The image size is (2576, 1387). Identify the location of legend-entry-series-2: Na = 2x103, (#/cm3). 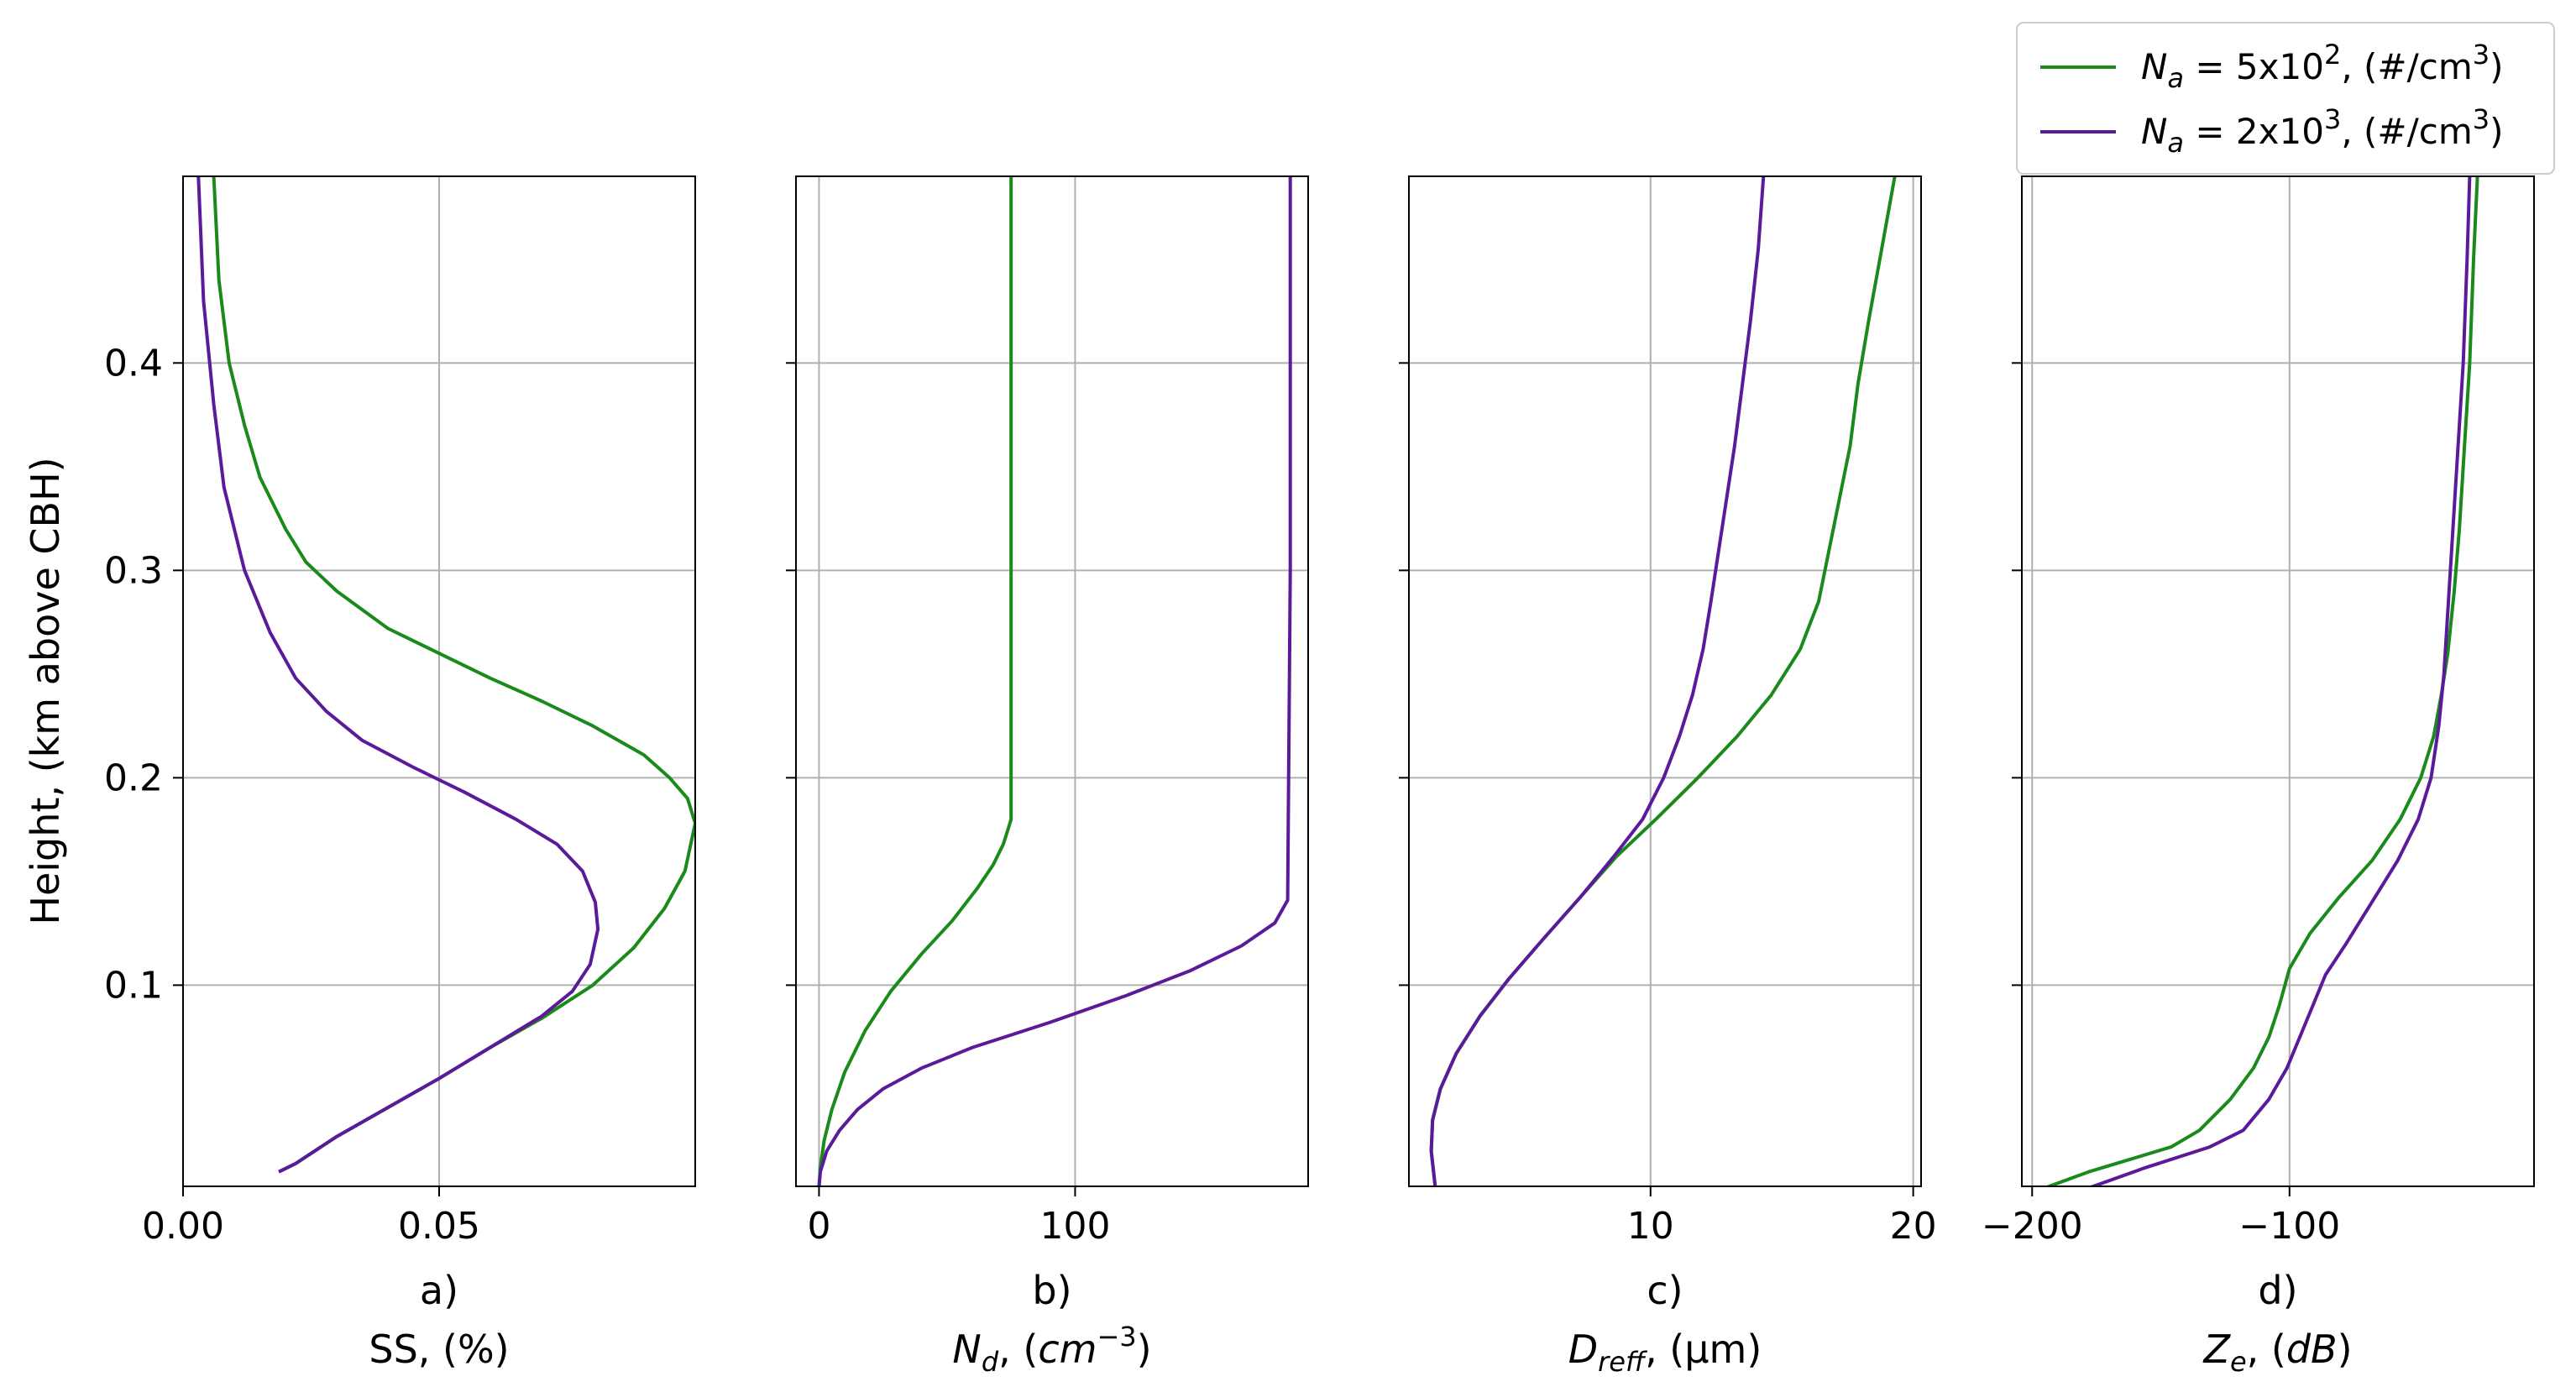
(2323, 131).